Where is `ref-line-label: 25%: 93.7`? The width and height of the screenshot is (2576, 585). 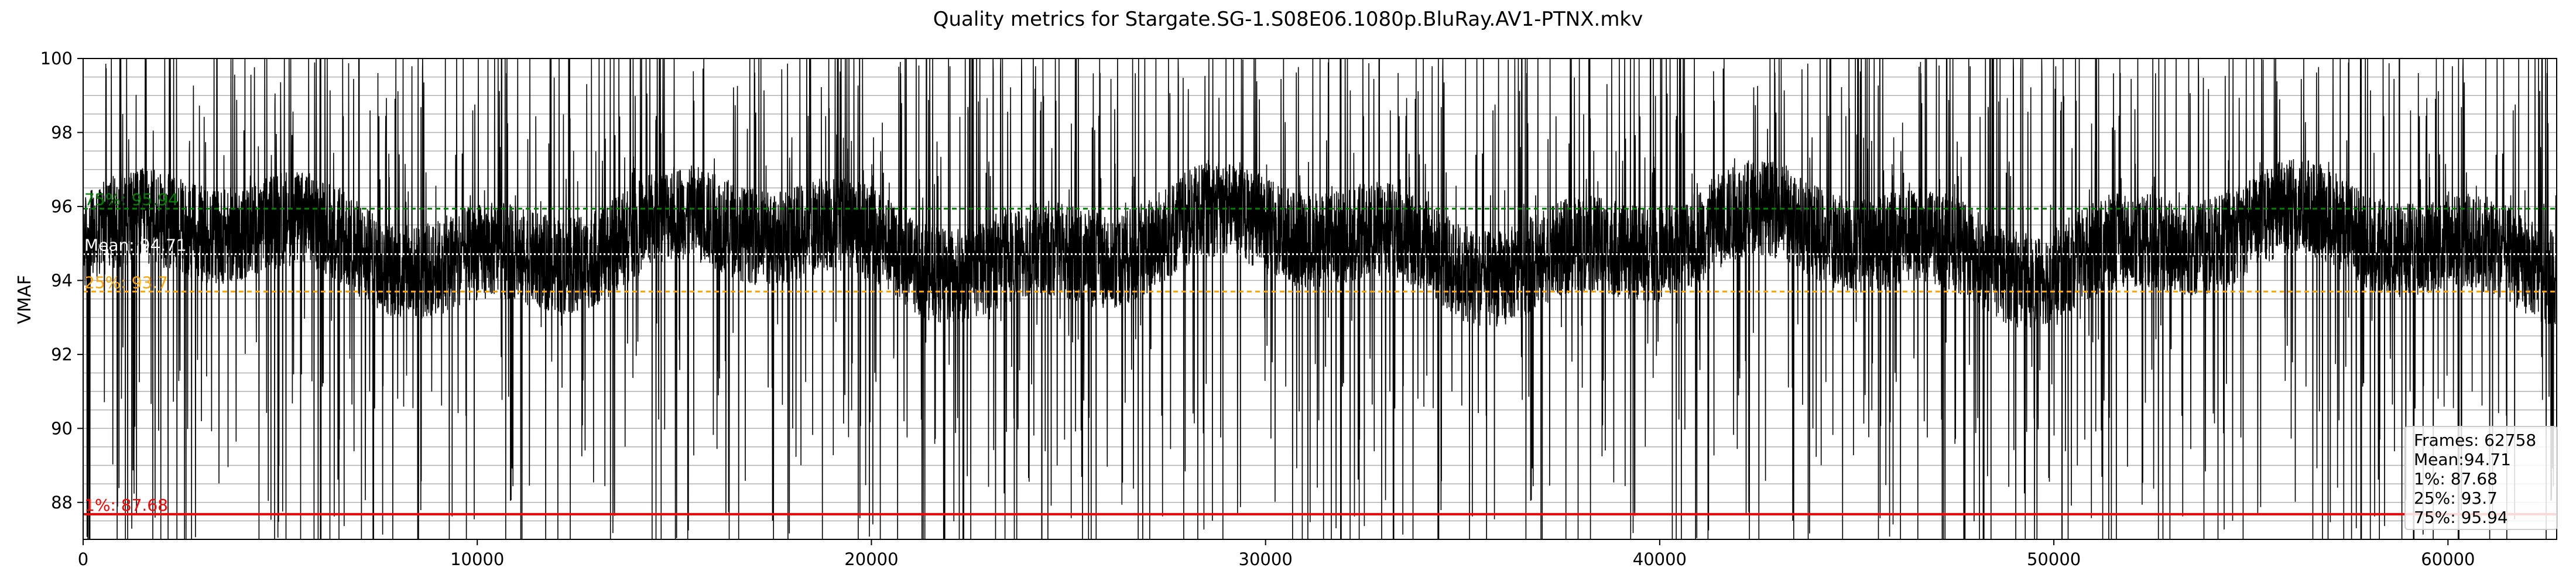 ref-line-label: 25%: 93.7 is located at coordinates (126, 282).